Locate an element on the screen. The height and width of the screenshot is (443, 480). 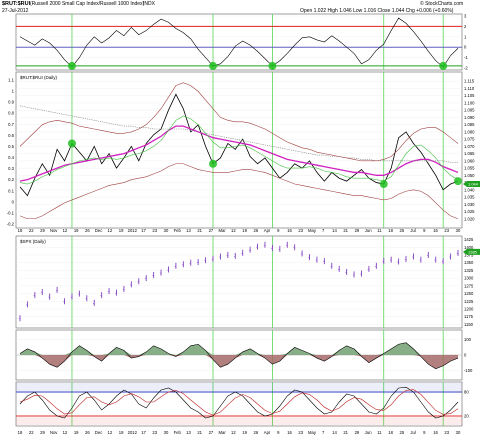
x-tick-label: 13 is located at coordinates (188, 432).